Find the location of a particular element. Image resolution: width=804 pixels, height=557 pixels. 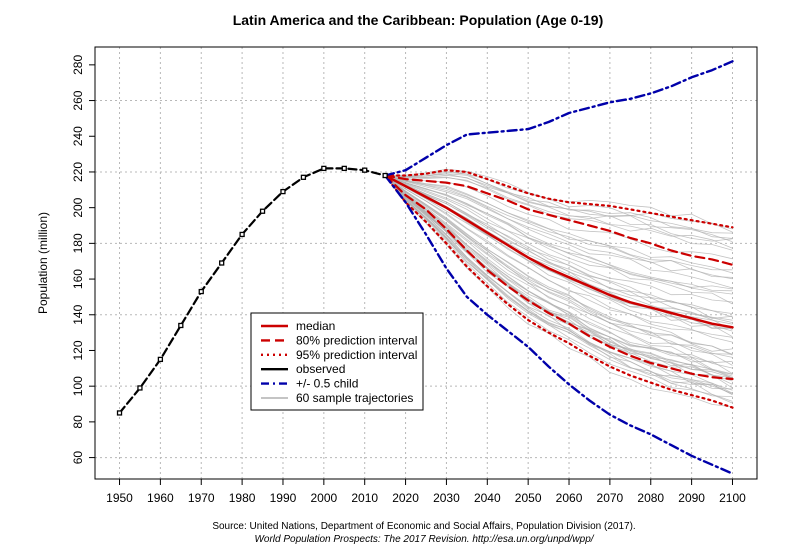

series-95-prediction-interval-upper is located at coordinates (559, 199).